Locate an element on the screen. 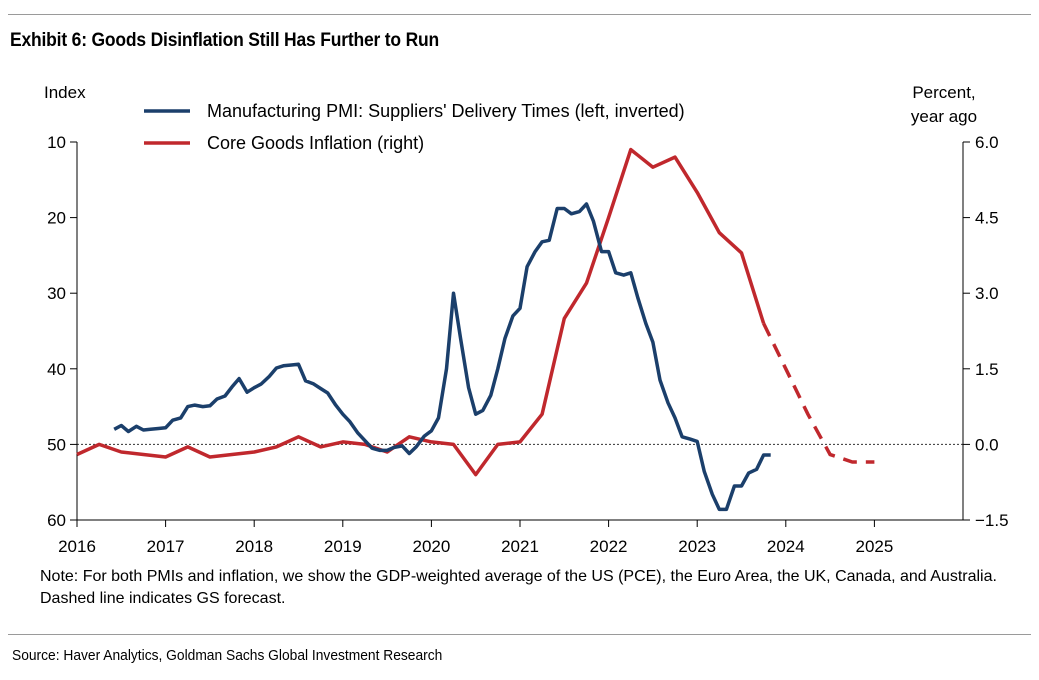 Image resolution: width=1039 pixels, height=680 pixels. bottom-rule is located at coordinates (519, 634).